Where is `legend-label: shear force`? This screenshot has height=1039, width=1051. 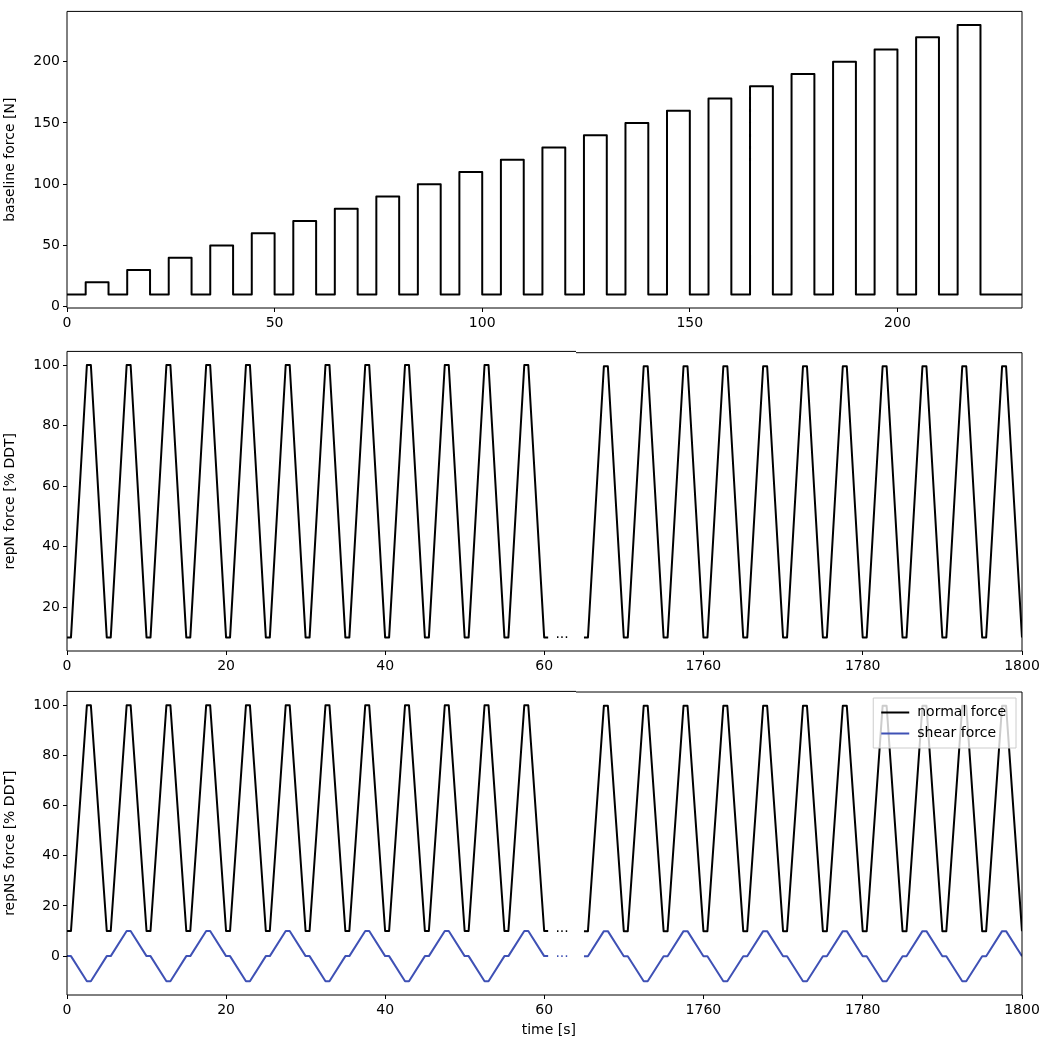 legend-label: shear force is located at coordinates (957, 732).